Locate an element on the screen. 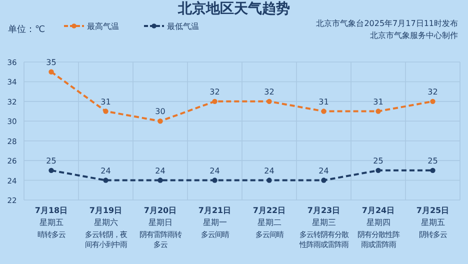 The height and width of the screenshot is (264, 468). text: 星期日 is located at coordinates (160, 222).